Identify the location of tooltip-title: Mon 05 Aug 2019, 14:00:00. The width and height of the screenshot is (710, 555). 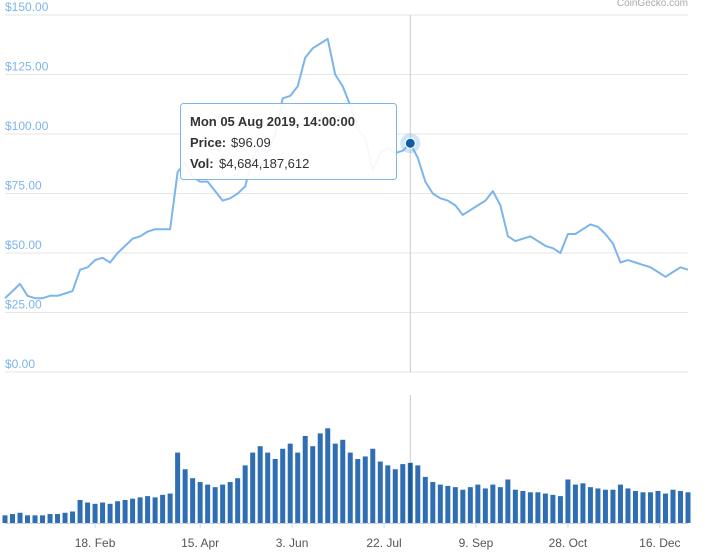
(272, 121).